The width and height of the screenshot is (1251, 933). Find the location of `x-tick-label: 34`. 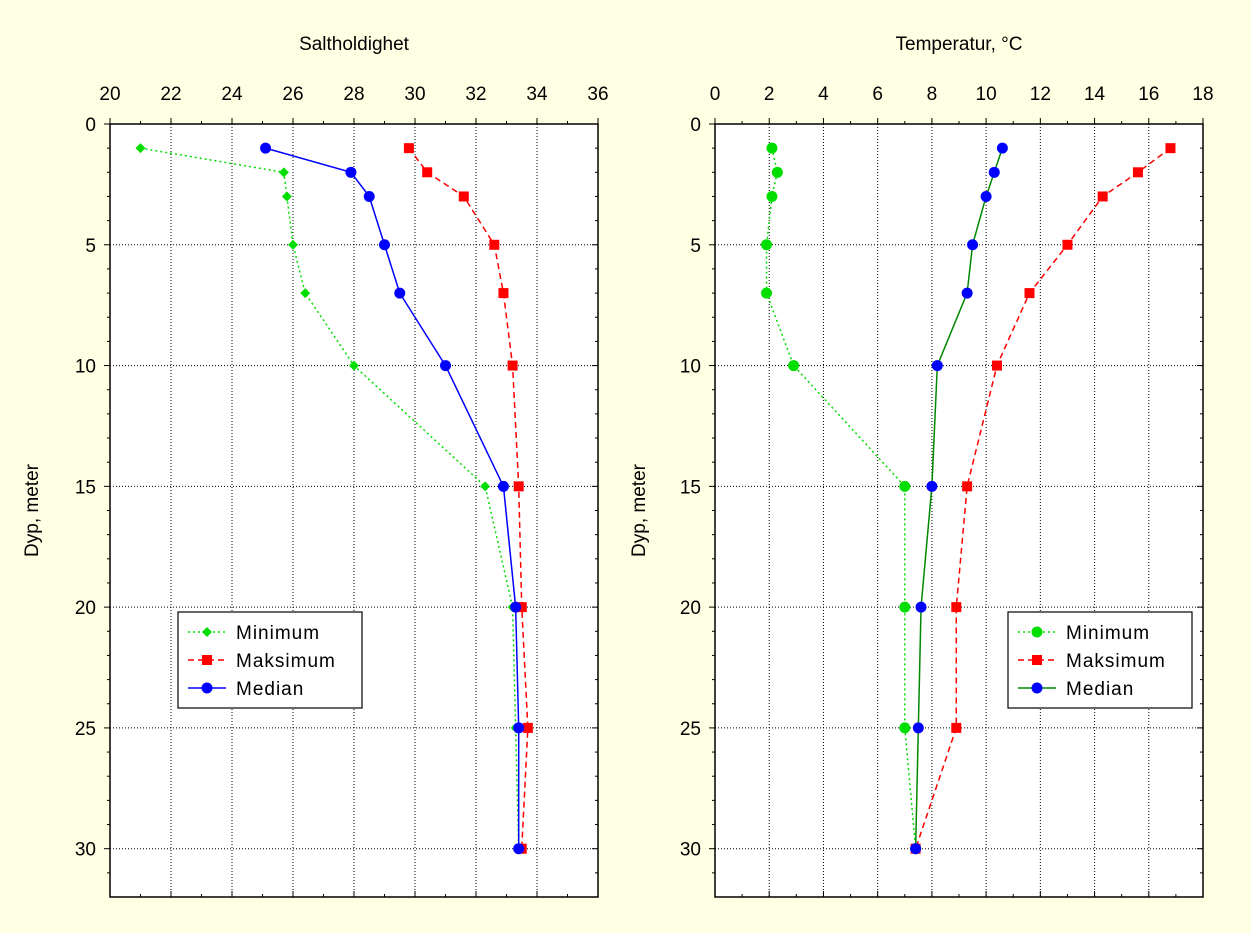

x-tick-label: 34 is located at coordinates (537, 94).